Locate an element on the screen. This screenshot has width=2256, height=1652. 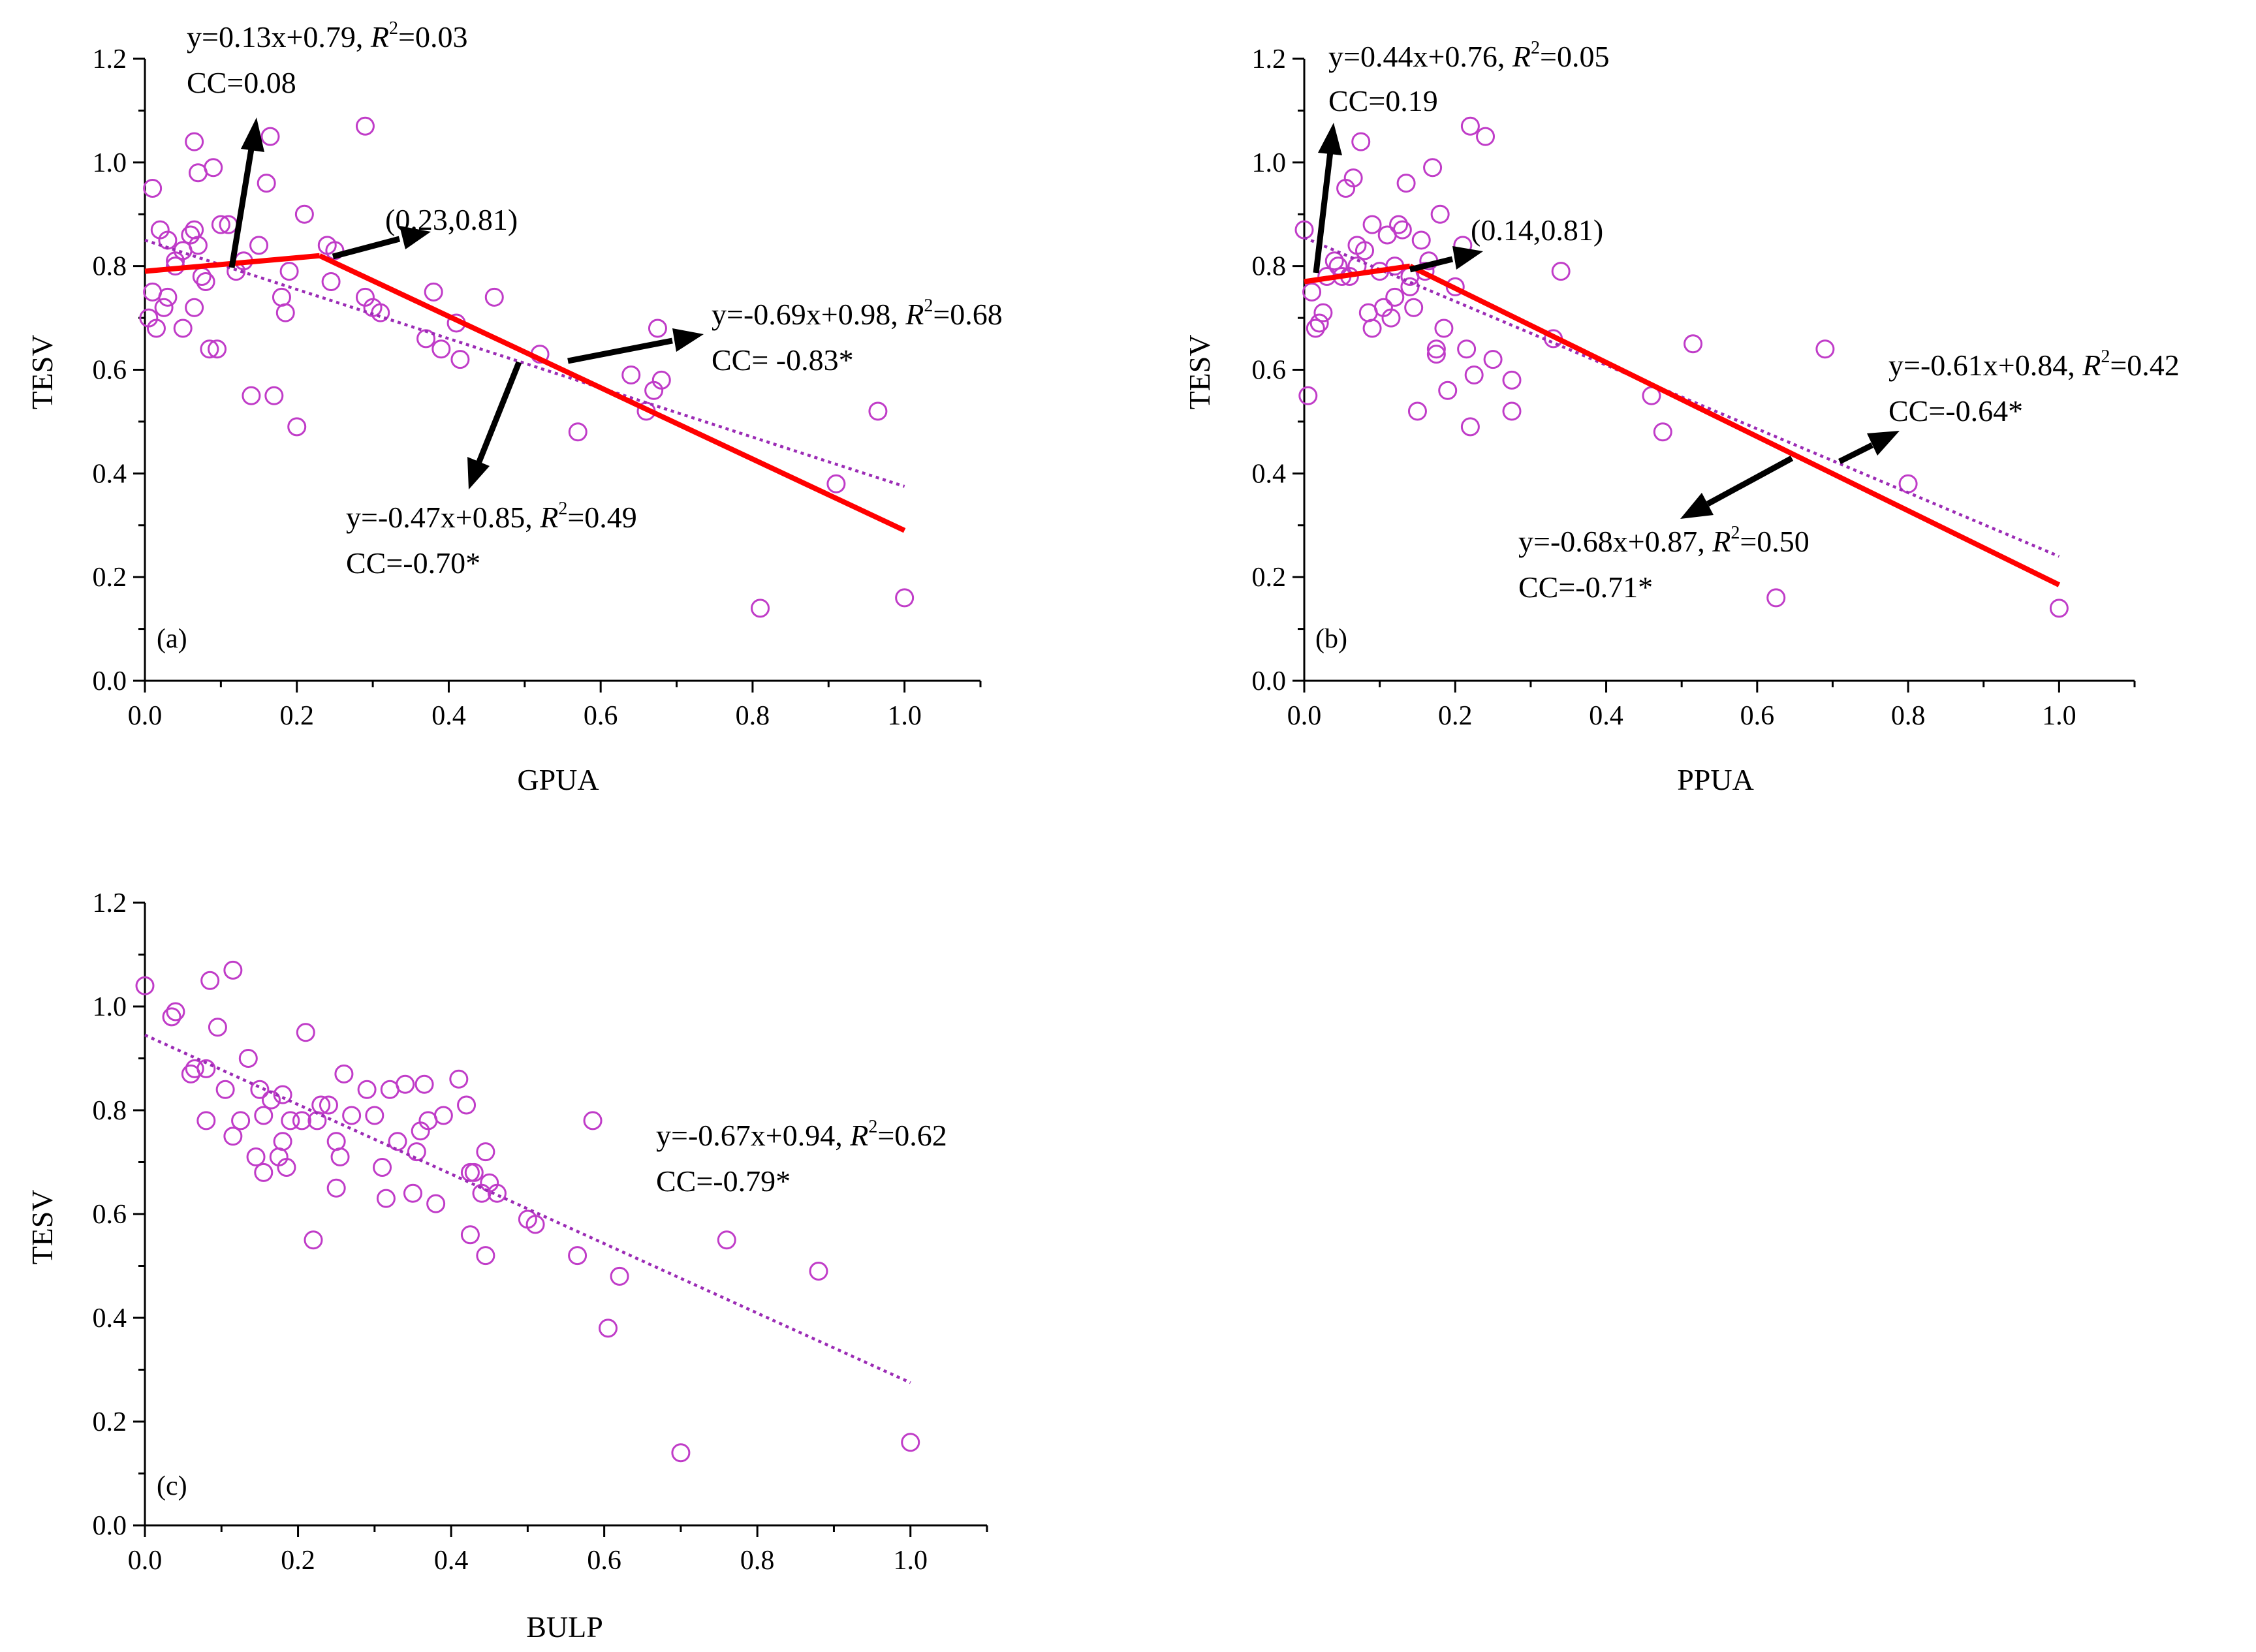
panel-b-y-axis-title: TESV is located at coordinates (1199, 372).